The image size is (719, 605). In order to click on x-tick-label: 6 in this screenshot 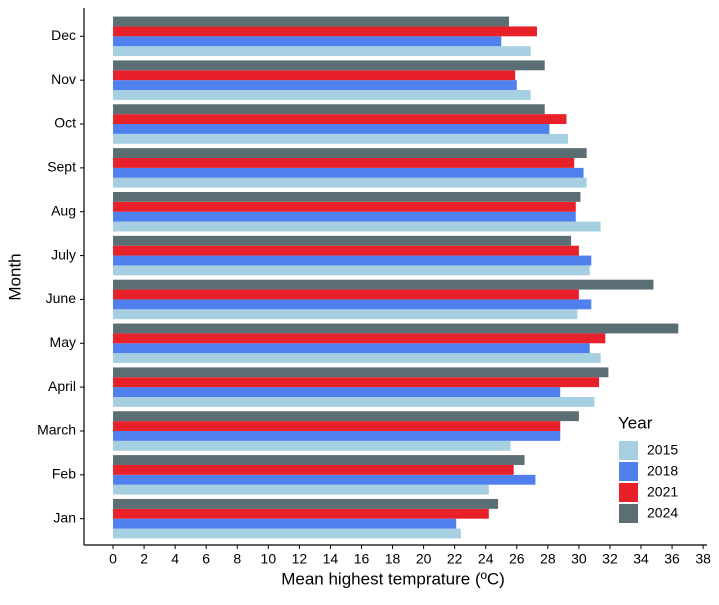, I will do `click(206, 559)`.